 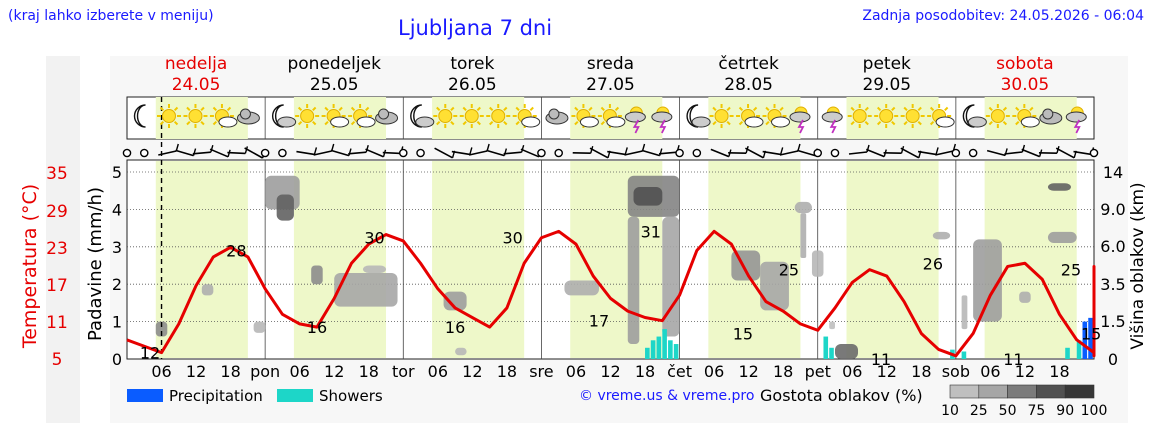 What do you see at coordinates (933, 263) in the screenshot?
I see `temperature-label: 26` at bounding box center [933, 263].